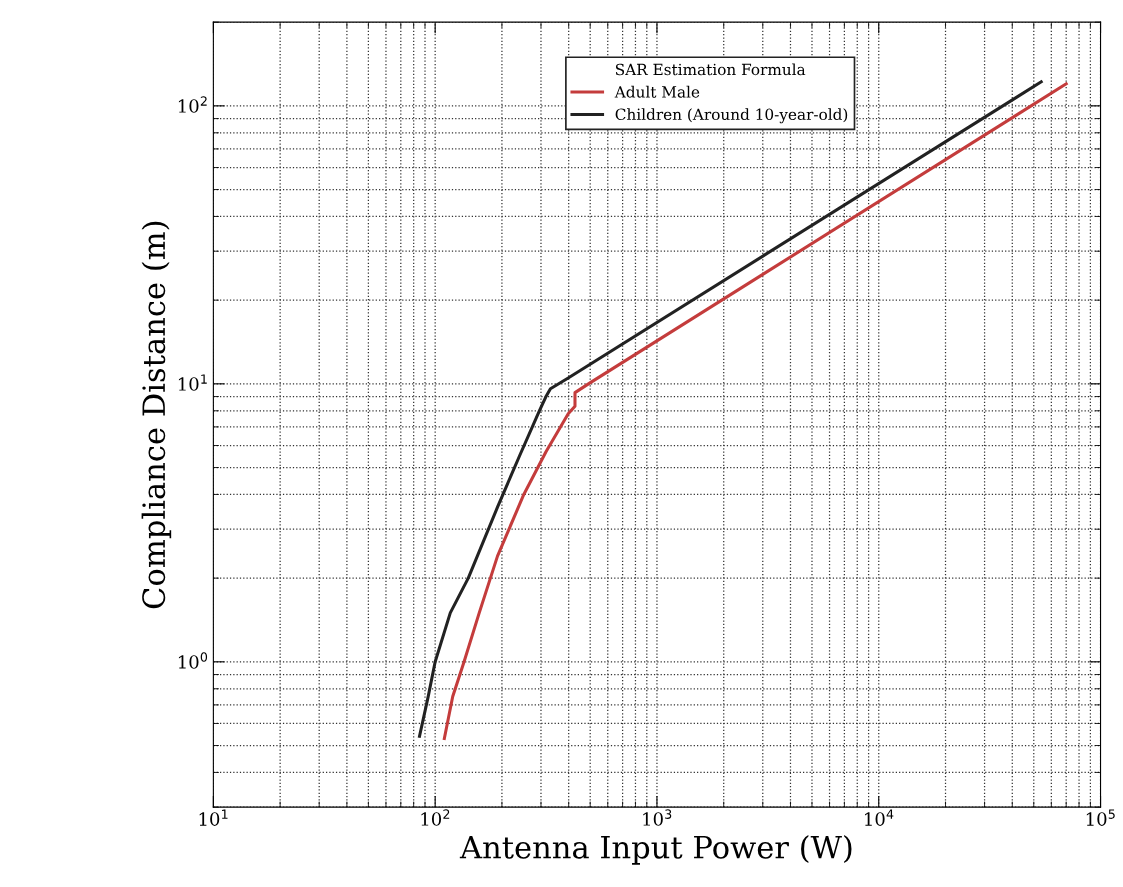 The width and height of the screenshot is (1123, 887). I want to click on x-tick-label: 10$^{1}$, so click(213, 817).